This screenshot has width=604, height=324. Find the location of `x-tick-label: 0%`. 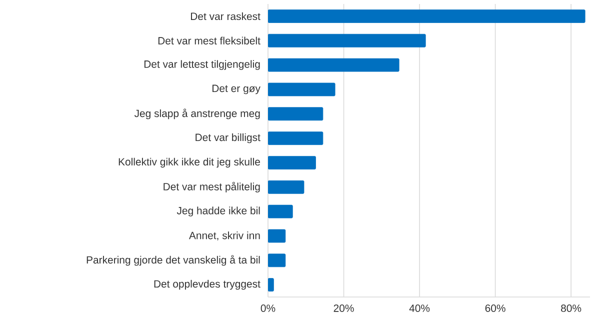

x-tick-label: 0% is located at coordinates (268, 308).